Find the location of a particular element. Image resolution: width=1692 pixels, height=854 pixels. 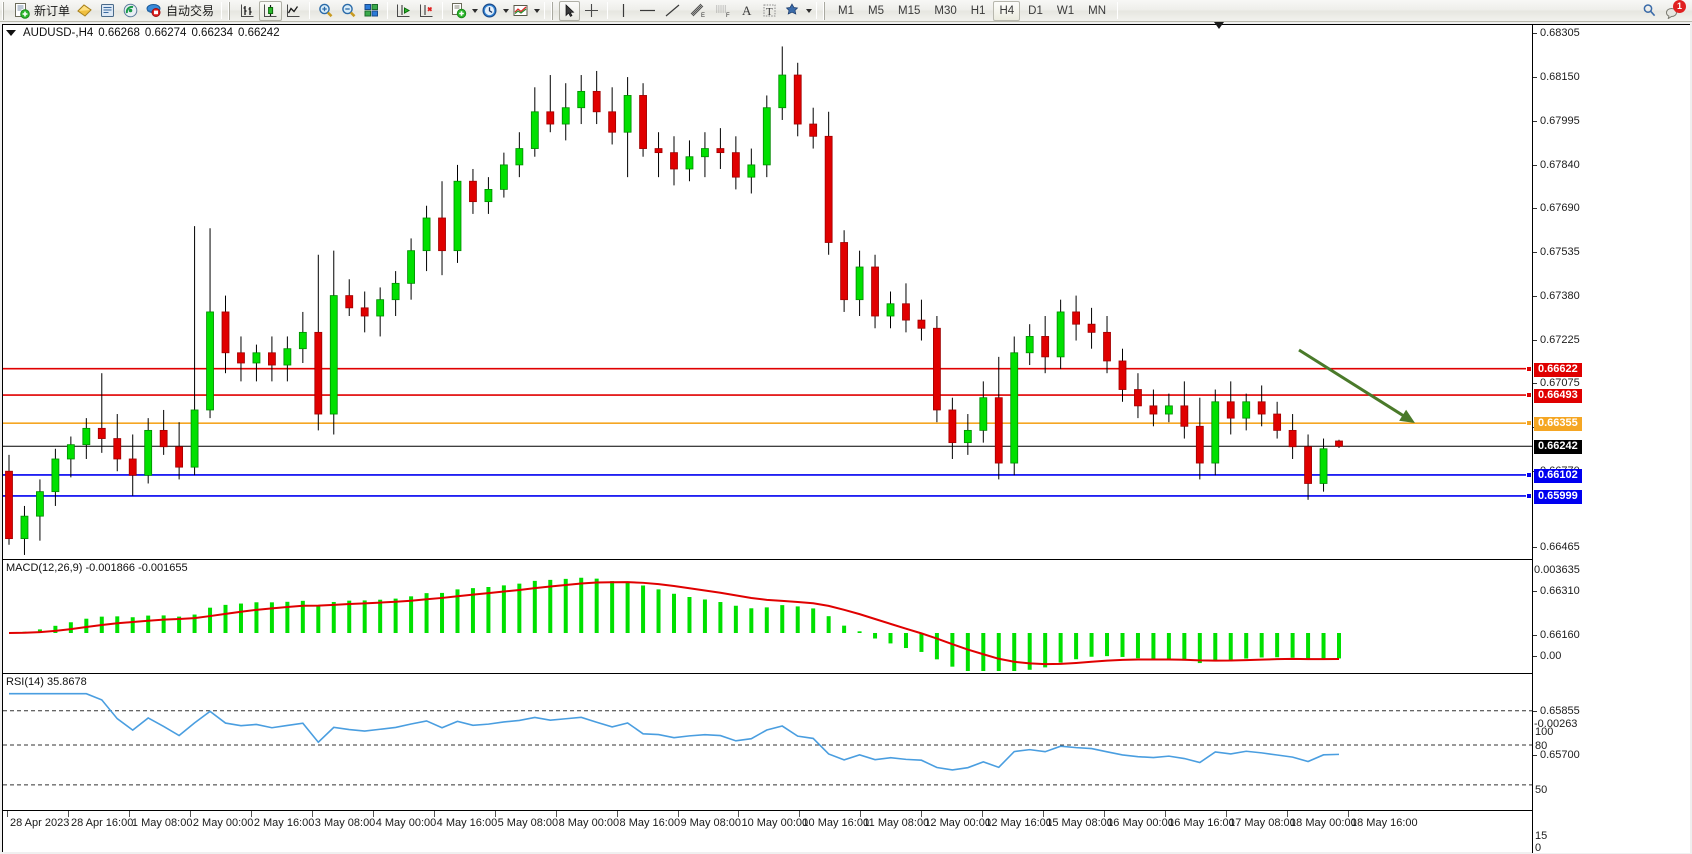

tile-windows-icon is located at coordinates (371, 11).